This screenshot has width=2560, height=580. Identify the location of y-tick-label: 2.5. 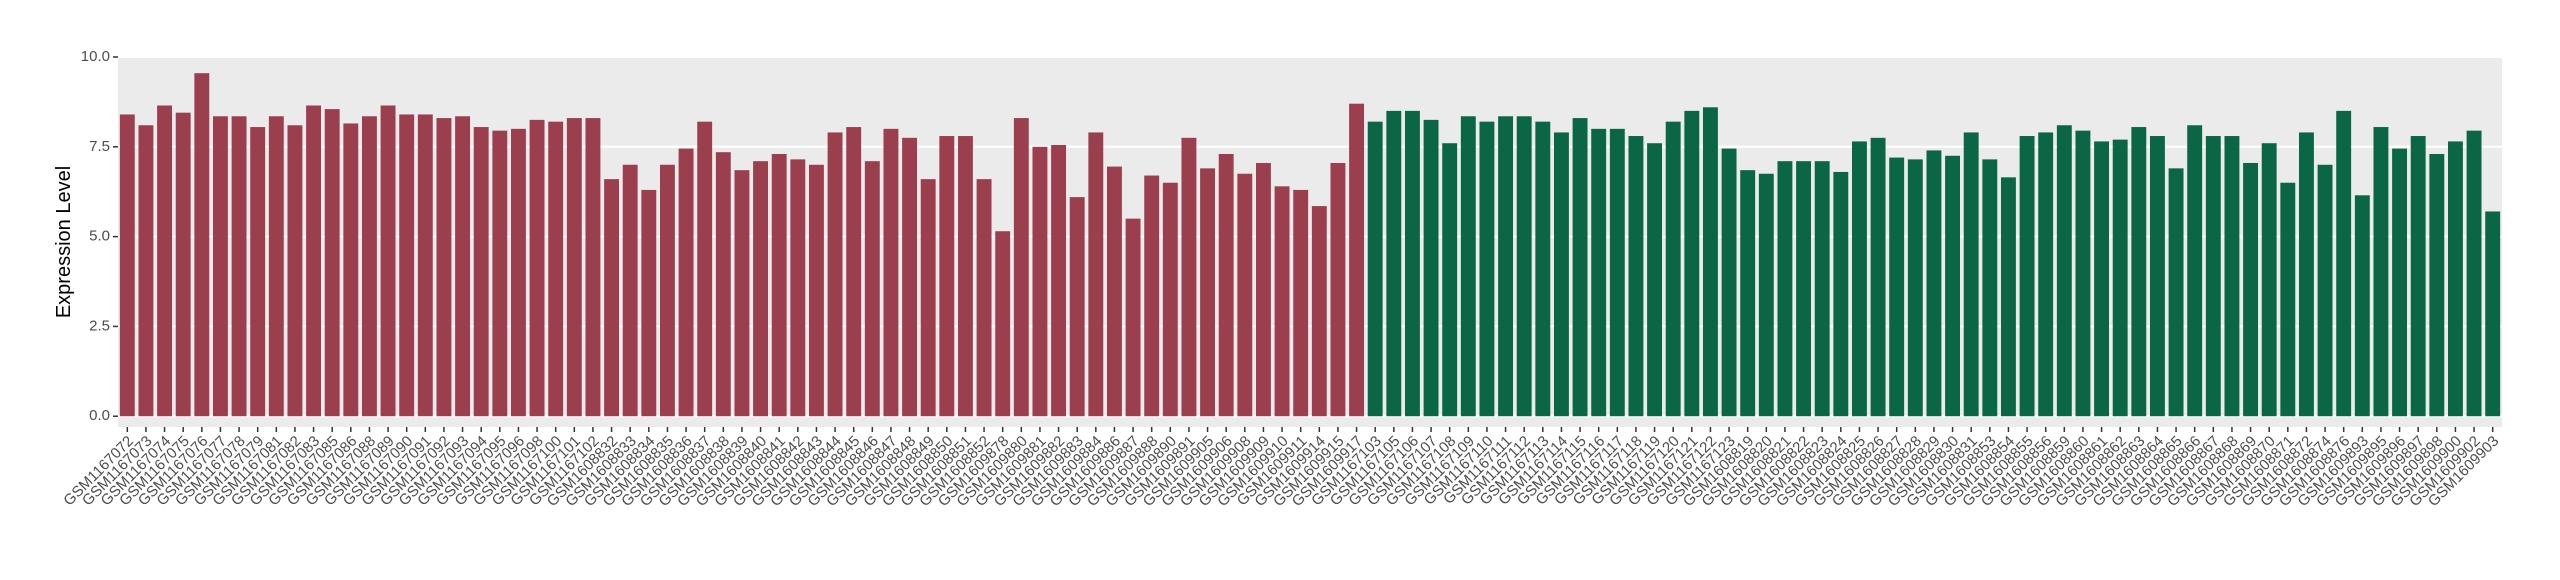
(99, 325).